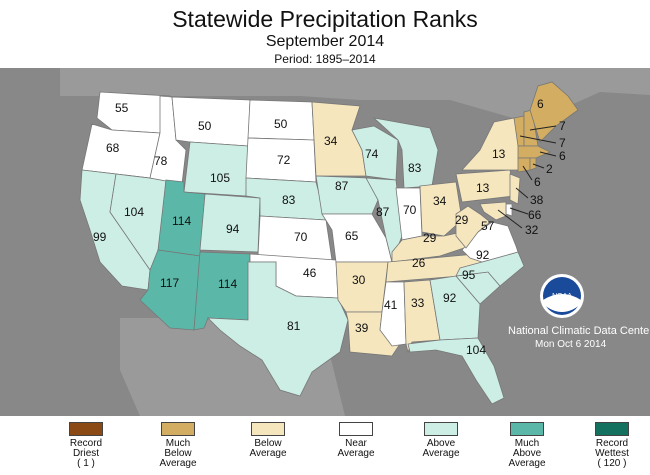 The width and height of the screenshot is (650, 475). Describe the element at coordinates (277, 329) in the screenshot. I see `state-tx` at that location.